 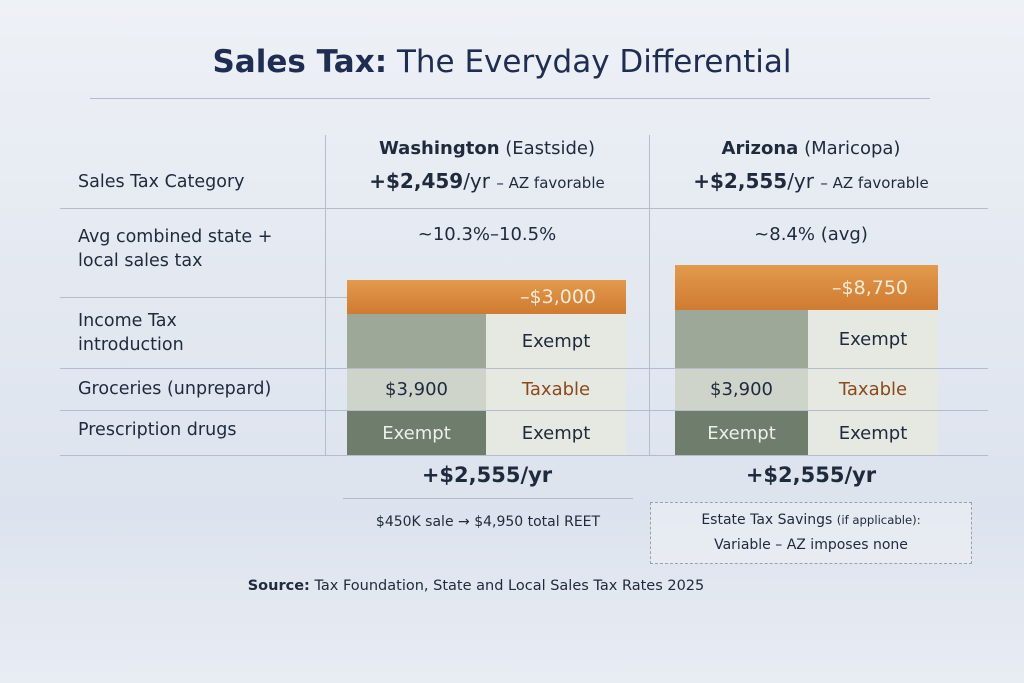 What do you see at coordinates (811, 545) in the screenshot?
I see `note-line: Variable – AZ imposes none` at bounding box center [811, 545].